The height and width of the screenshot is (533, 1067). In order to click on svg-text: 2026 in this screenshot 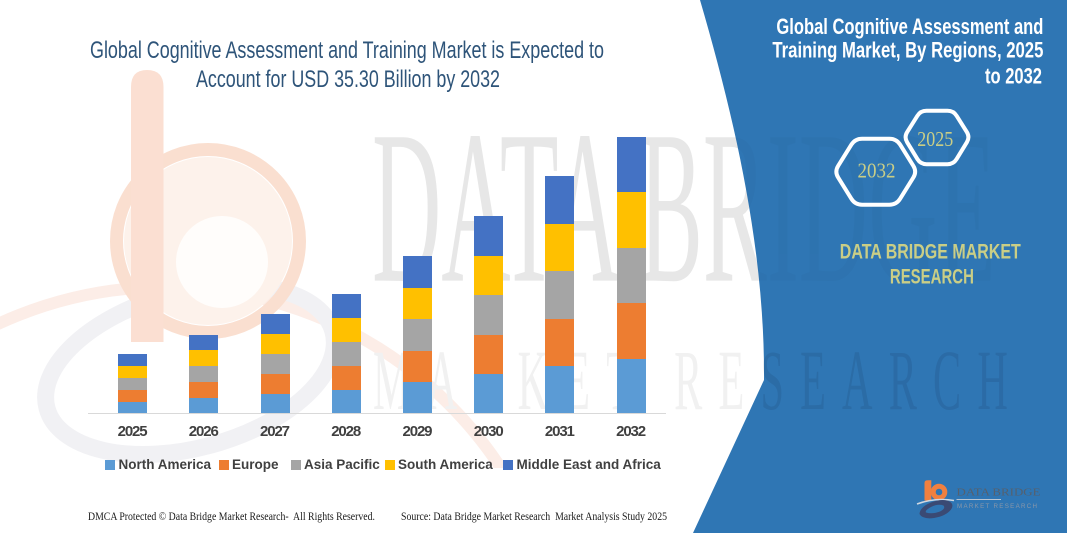, I will do `click(204, 431)`.